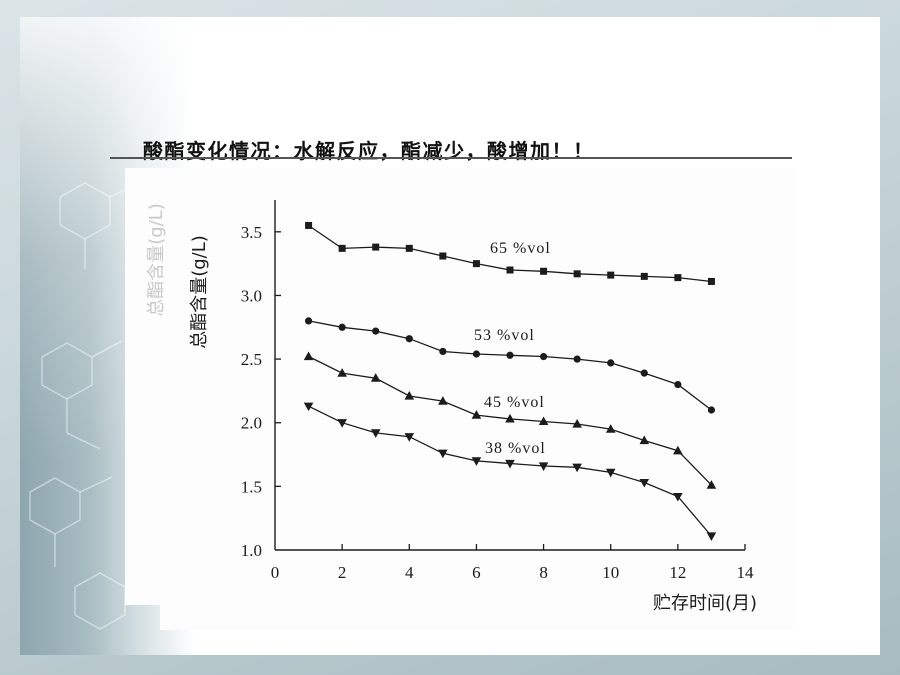 Image resolution: width=900 pixels, height=675 pixels. What do you see at coordinates (677, 572) in the screenshot?
I see `x-tick-label-12: 12` at bounding box center [677, 572].